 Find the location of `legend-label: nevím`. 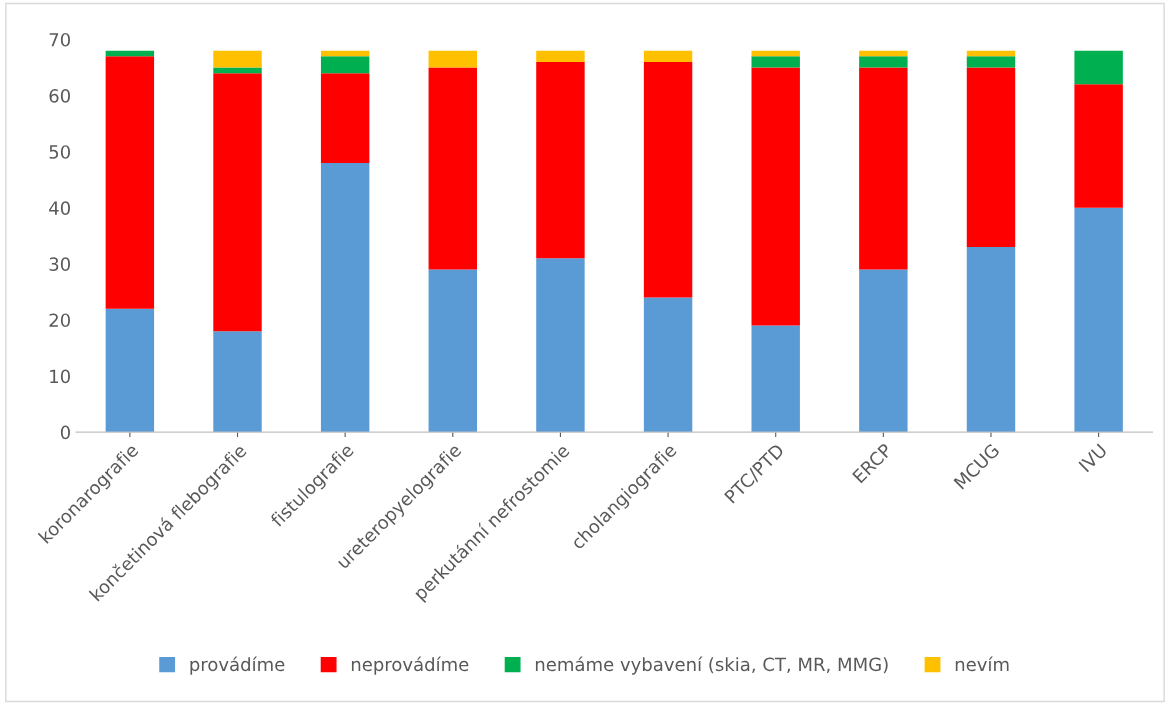

legend-label: nevím is located at coordinates (982, 664).